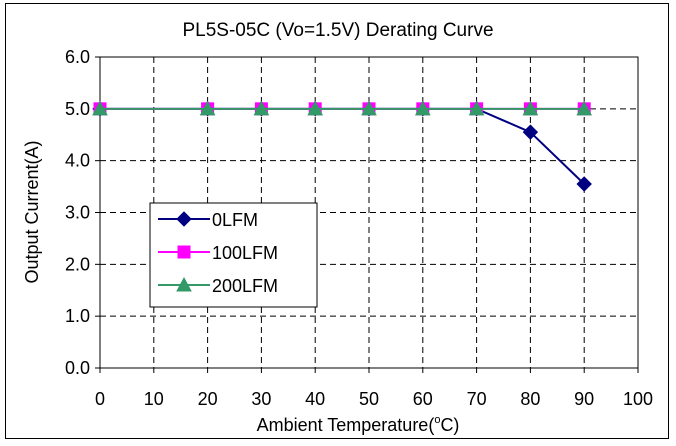  What do you see at coordinates (342, 108) in the screenshot?
I see `series-200LFM` at bounding box center [342, 108].